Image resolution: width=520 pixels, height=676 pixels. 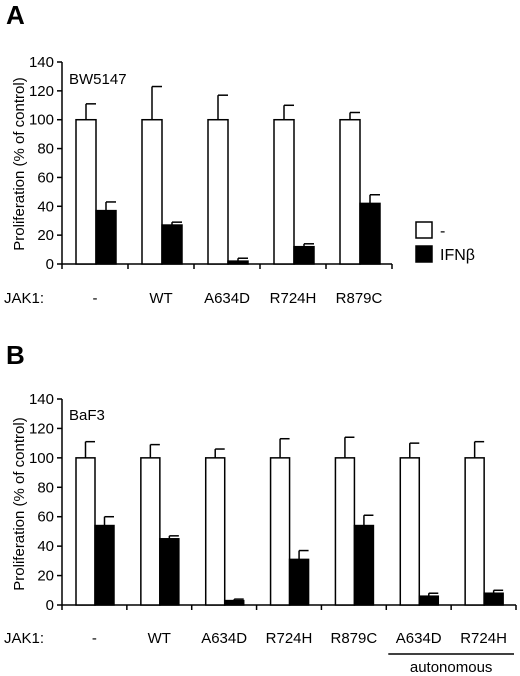 I want to click on panel-a-y-axis-label: Proliferation (% of control), so click(x=19, y=163).